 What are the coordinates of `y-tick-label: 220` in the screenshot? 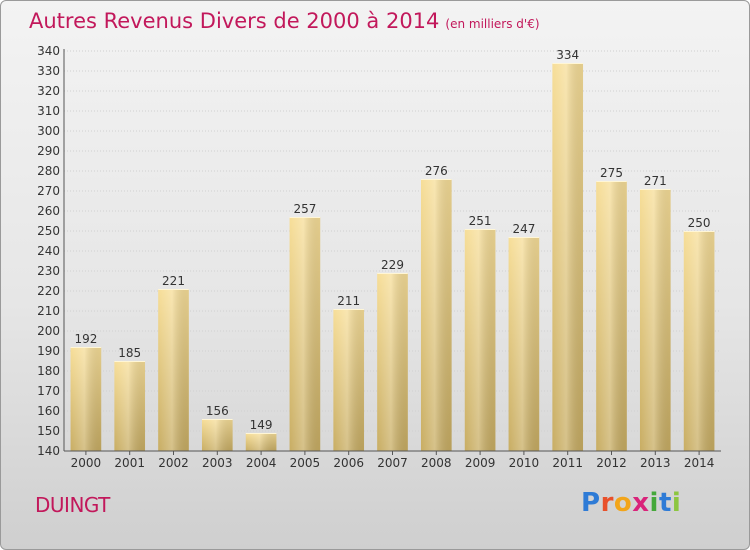 It's located at (48, 291).